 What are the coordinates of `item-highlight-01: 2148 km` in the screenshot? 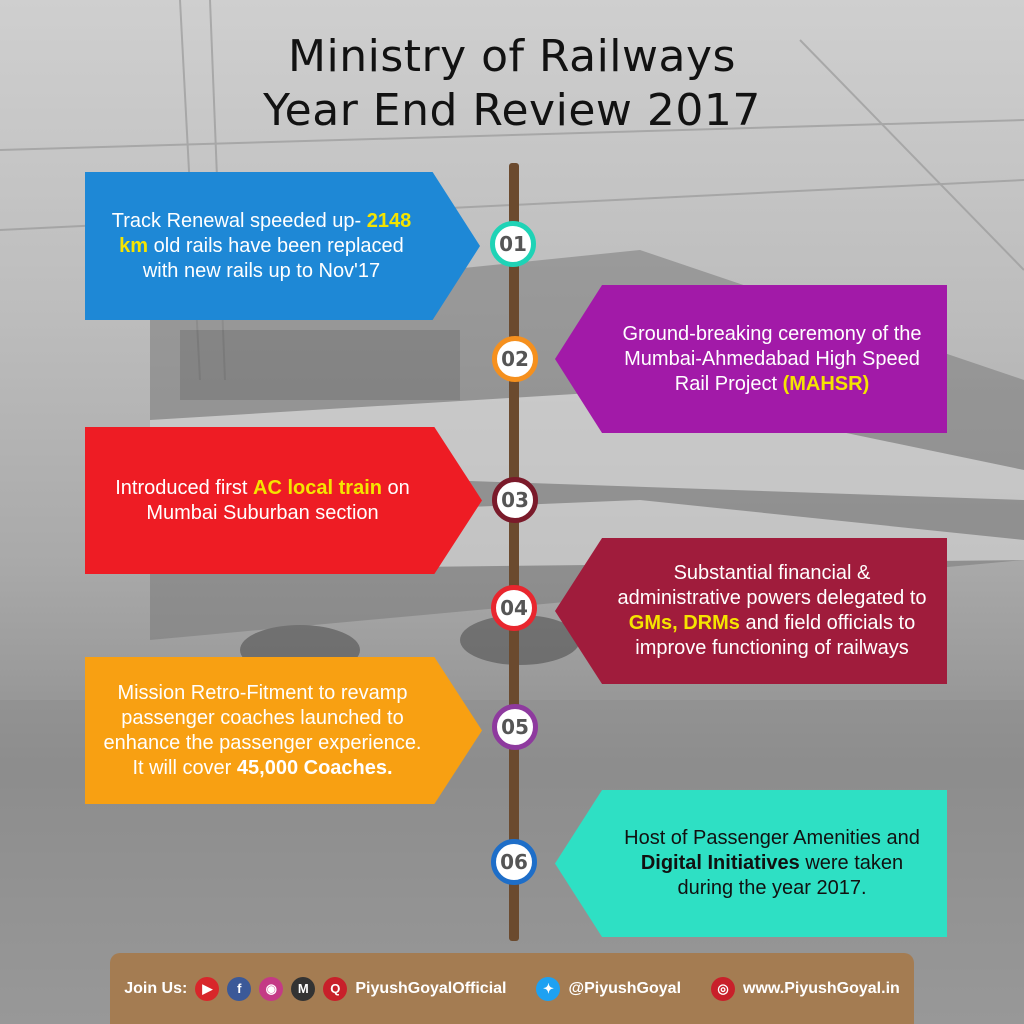 It's located at (265, 233).